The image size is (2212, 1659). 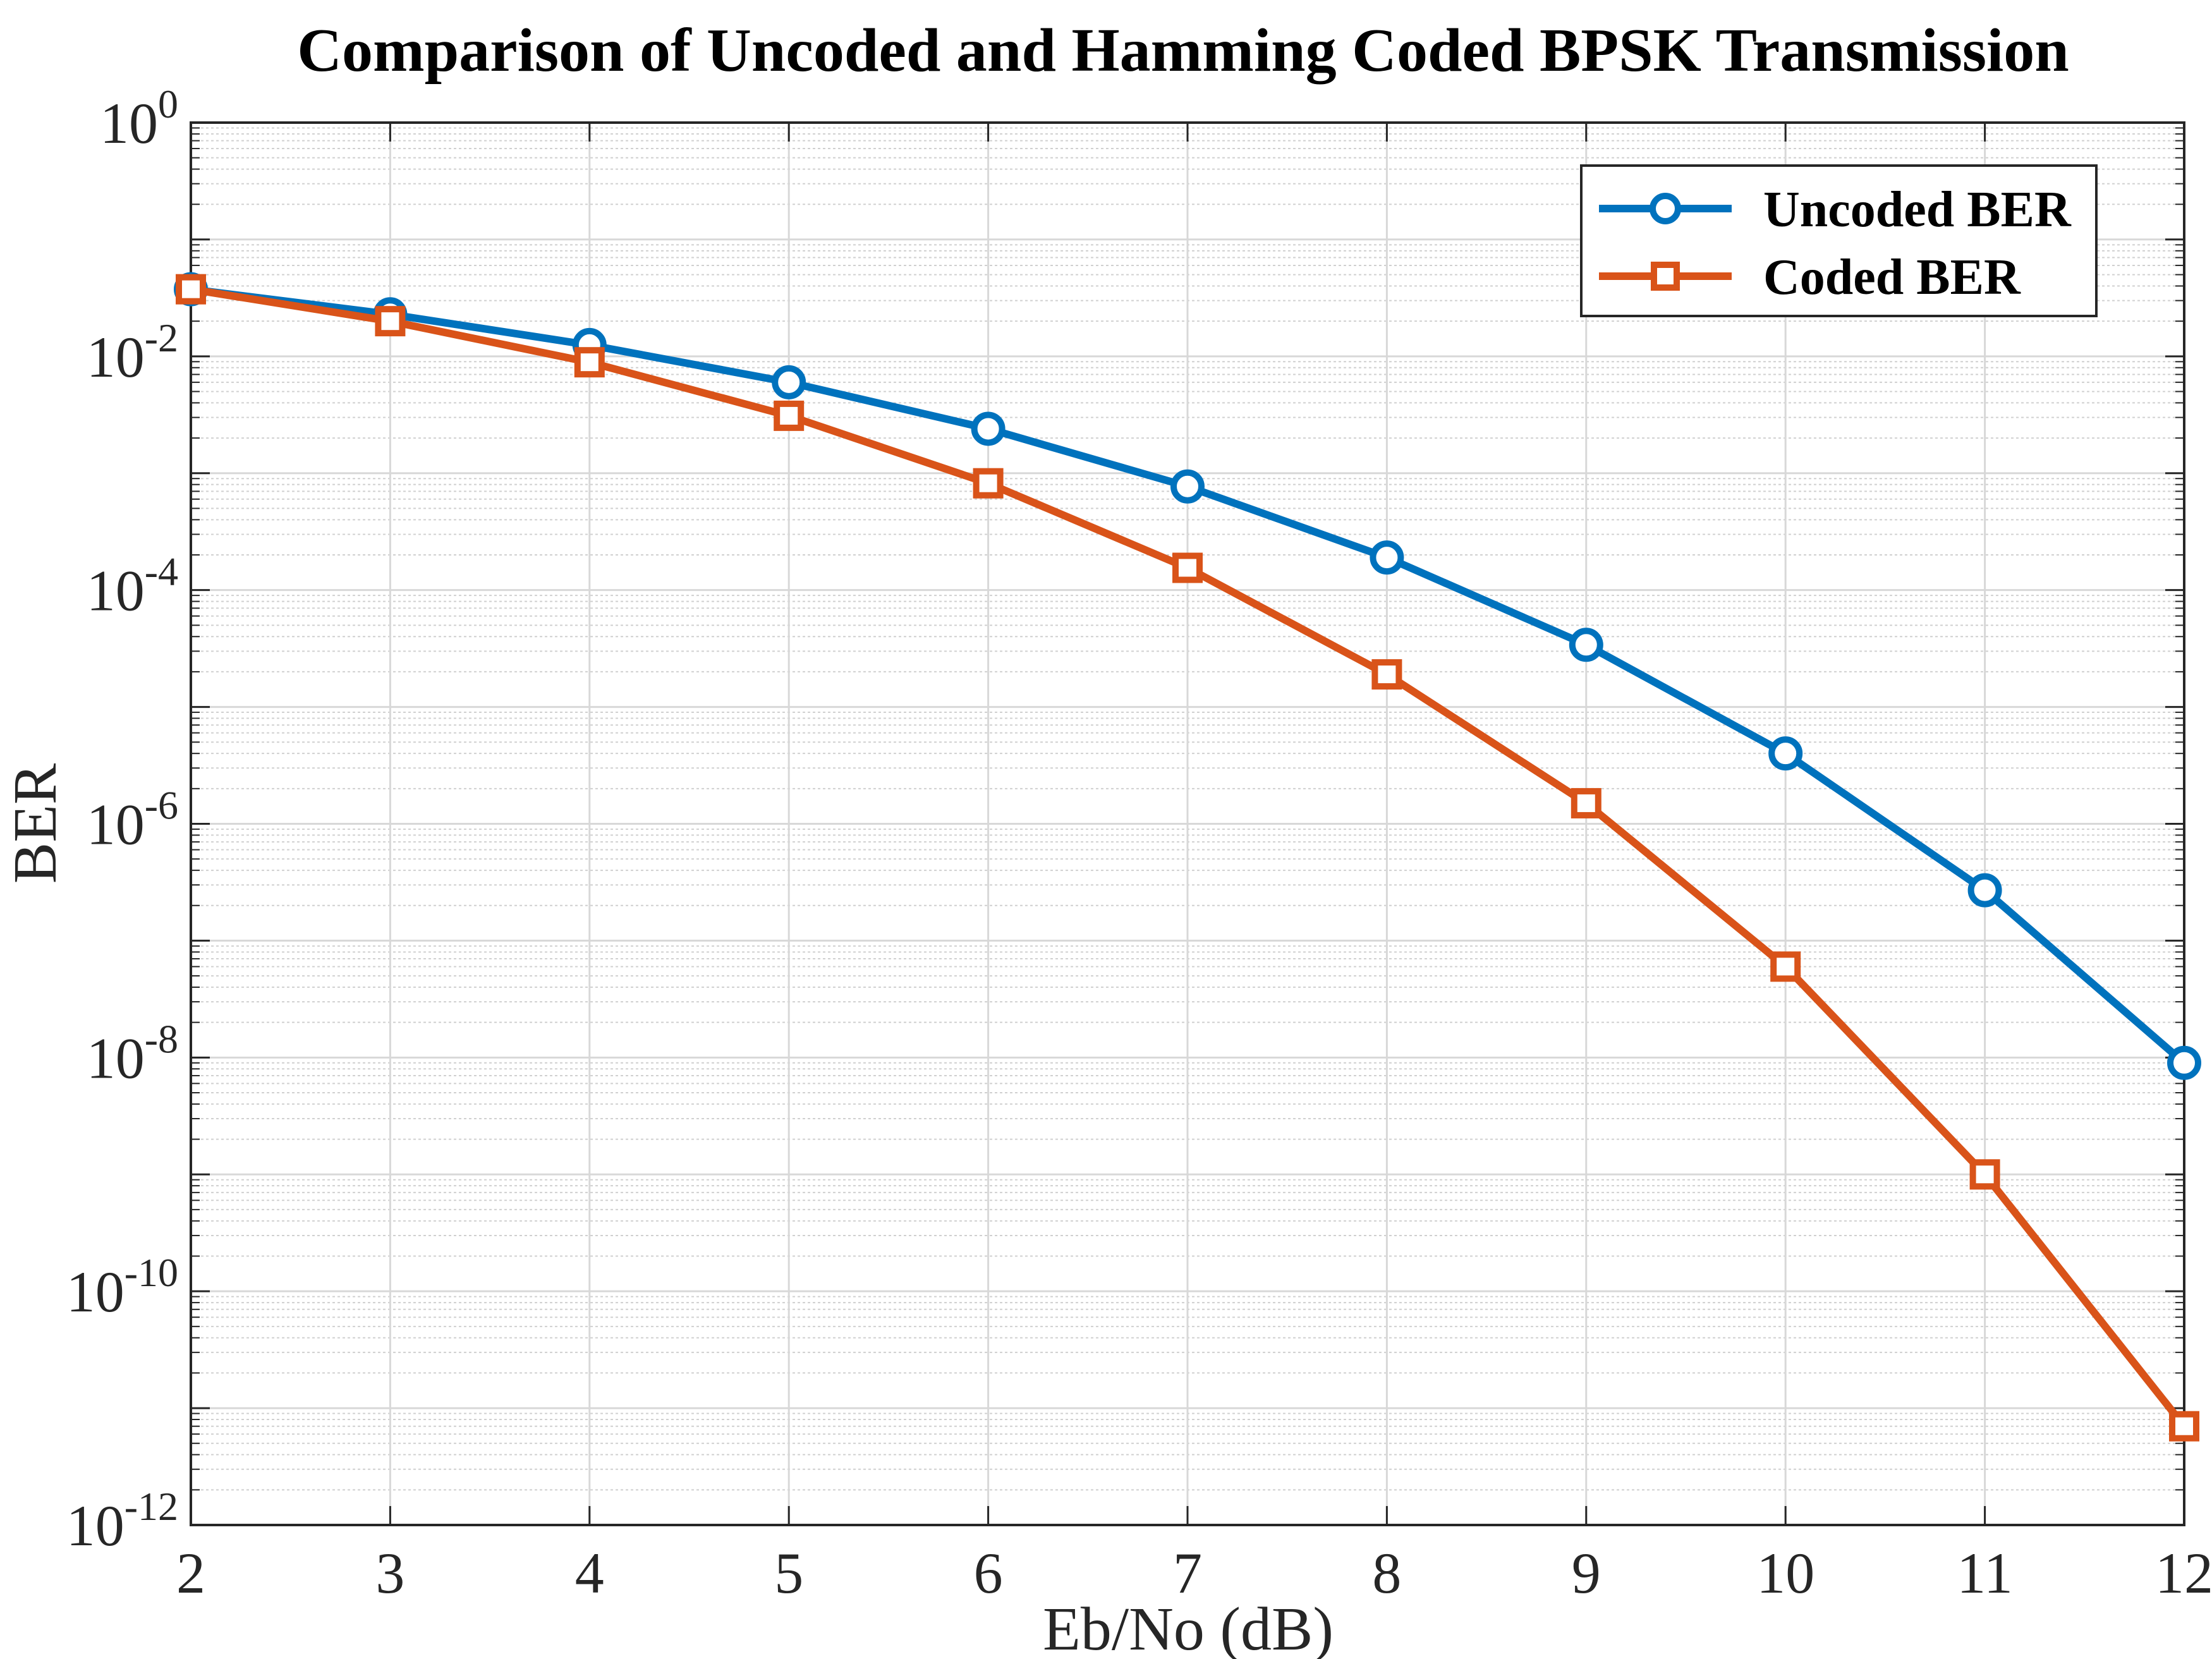 I want to click on y-tick-exponent: -2, so click(x=161, y=337).